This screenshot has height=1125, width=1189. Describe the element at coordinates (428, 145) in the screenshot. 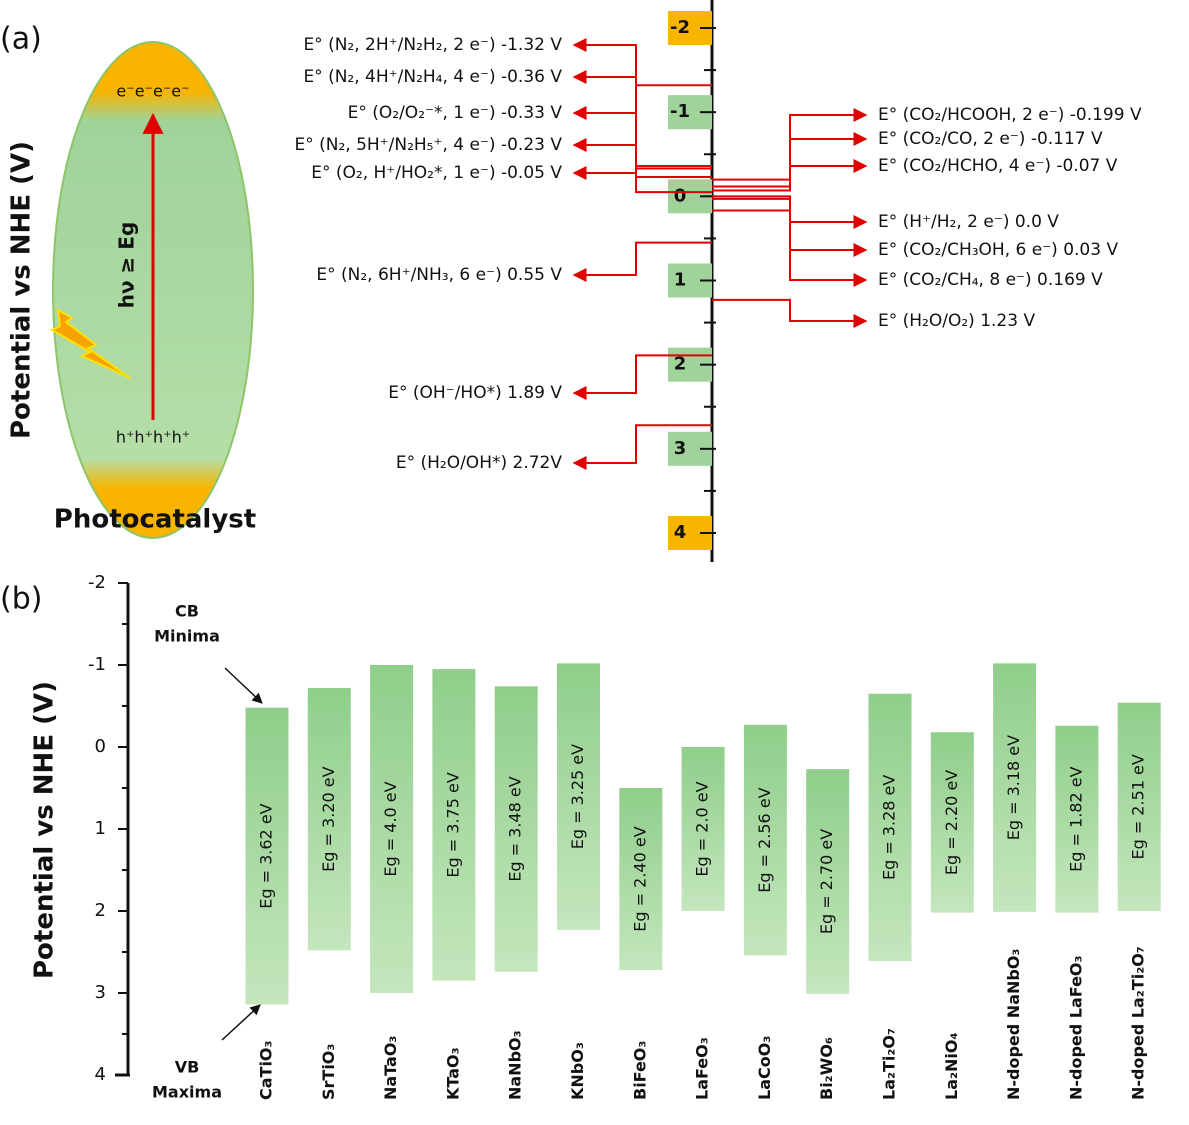

I see `potential-label: E° (N₂, 5H⁺/N₂H₅⁺, 4 e⁻) -0.23 V` at that location.